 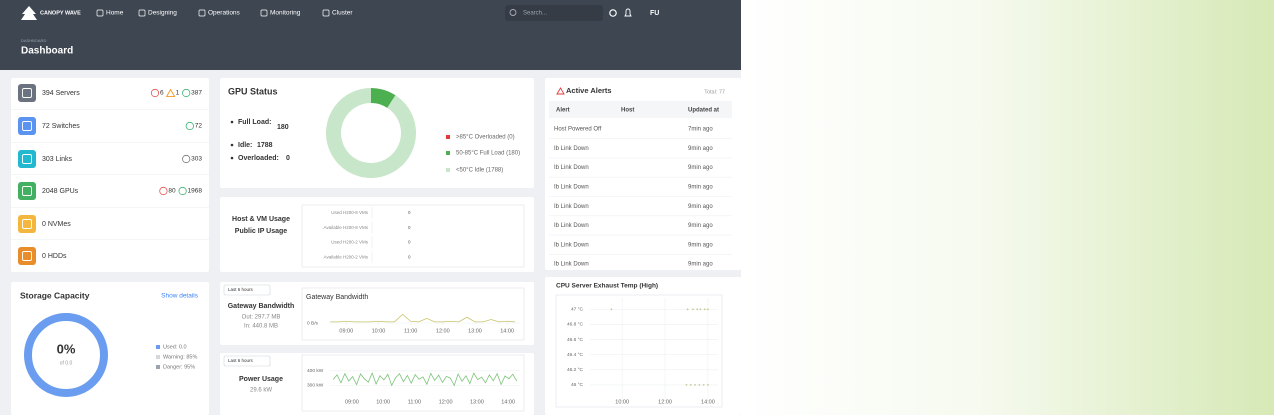 What do you see at coordinates (175, 347) in the screenshot?
I see `legend-label: Used: 0.0` at bounding box center [175, 347].